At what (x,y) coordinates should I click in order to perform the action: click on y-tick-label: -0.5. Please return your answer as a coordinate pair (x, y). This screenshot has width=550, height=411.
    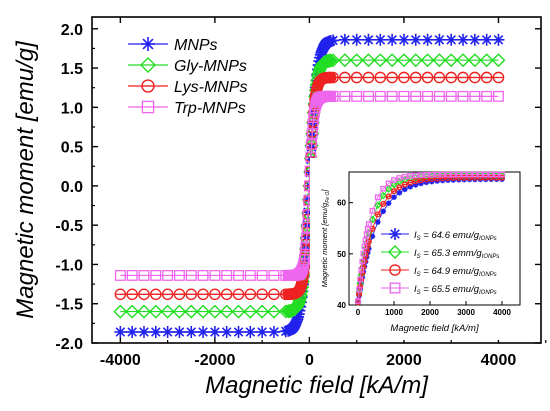
    Looking at the image, I should click on (69, 226).